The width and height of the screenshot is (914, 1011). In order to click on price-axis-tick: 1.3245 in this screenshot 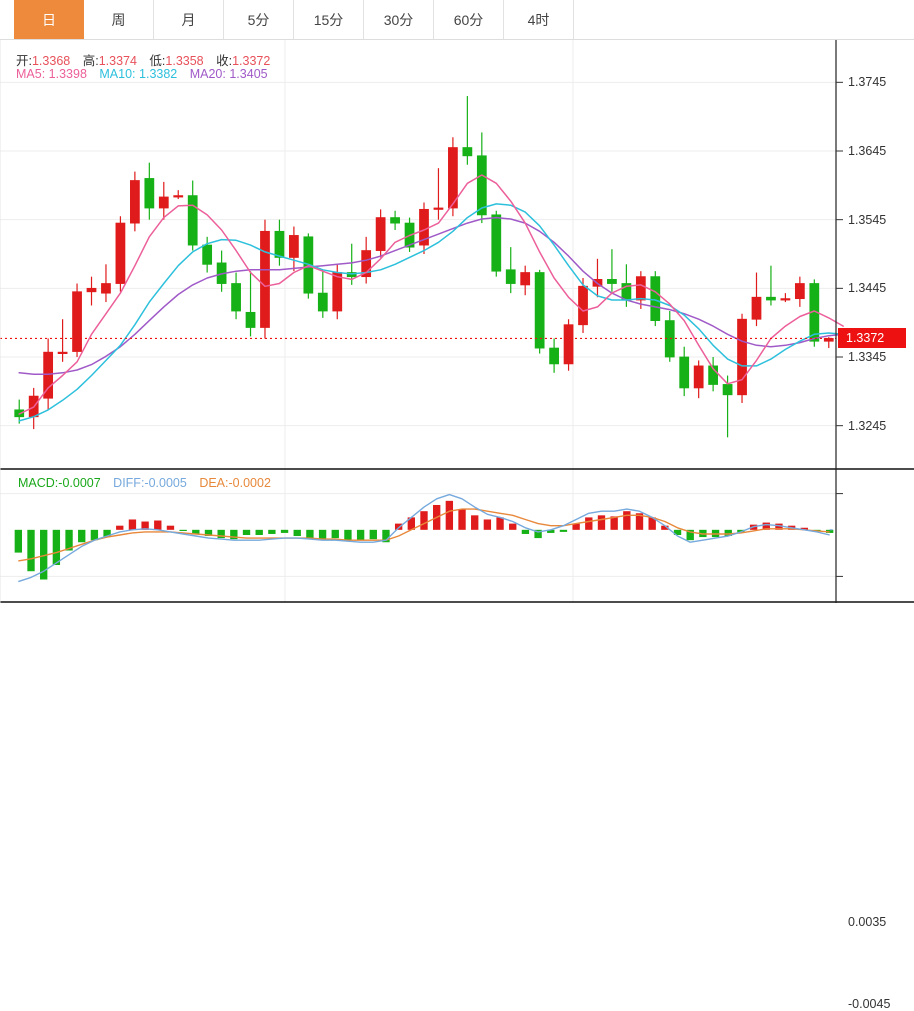, I will do `click(867, 425)`.